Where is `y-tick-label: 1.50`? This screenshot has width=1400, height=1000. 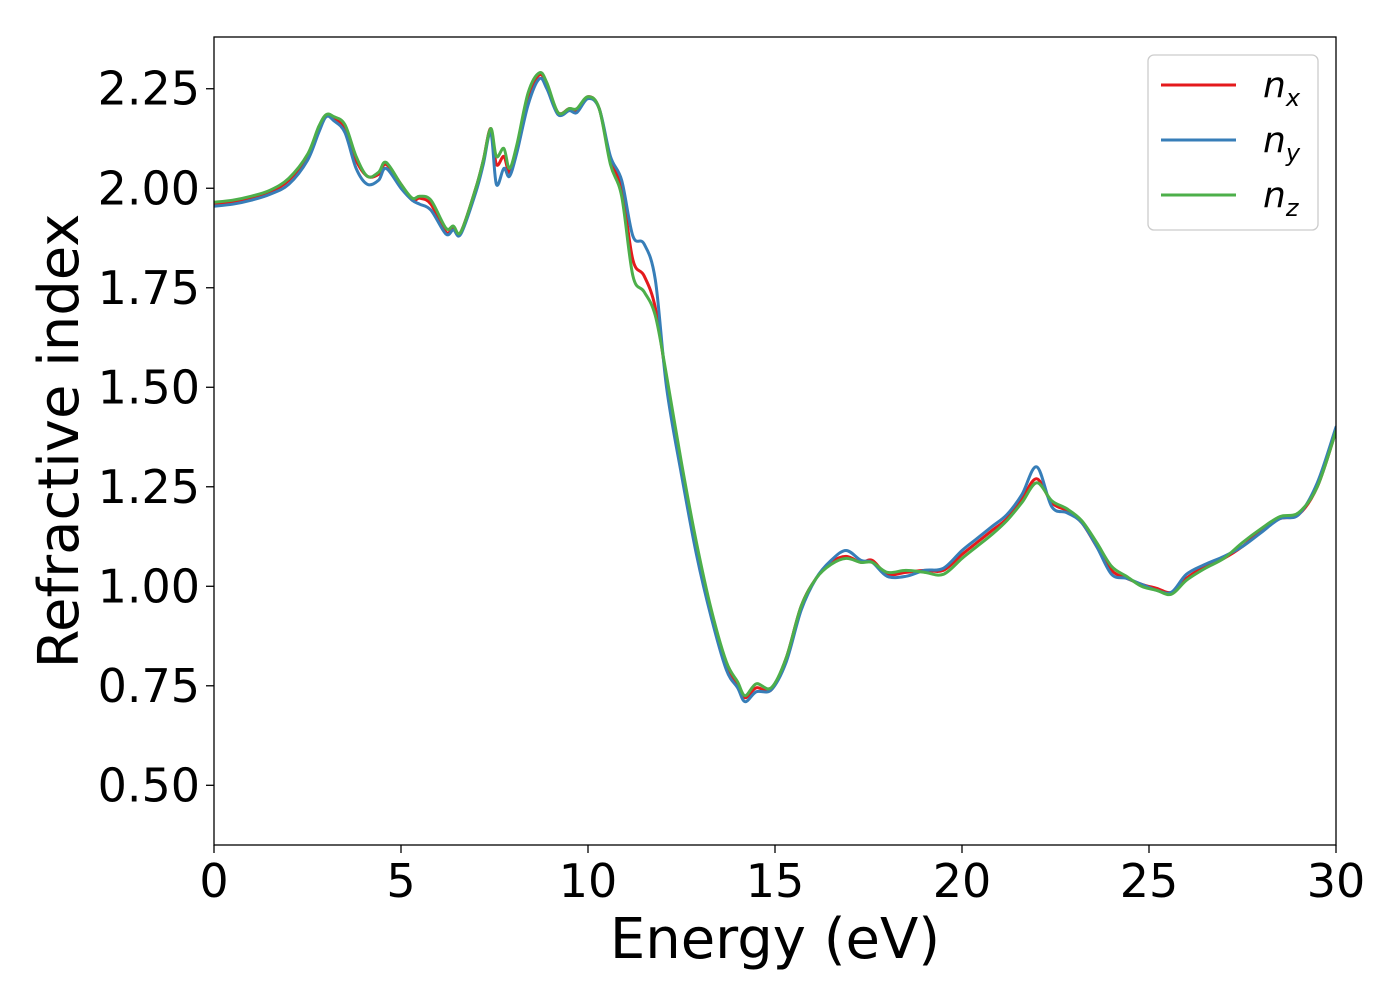
y-tick-label: 1.50 is located at coordinates (149, 387).